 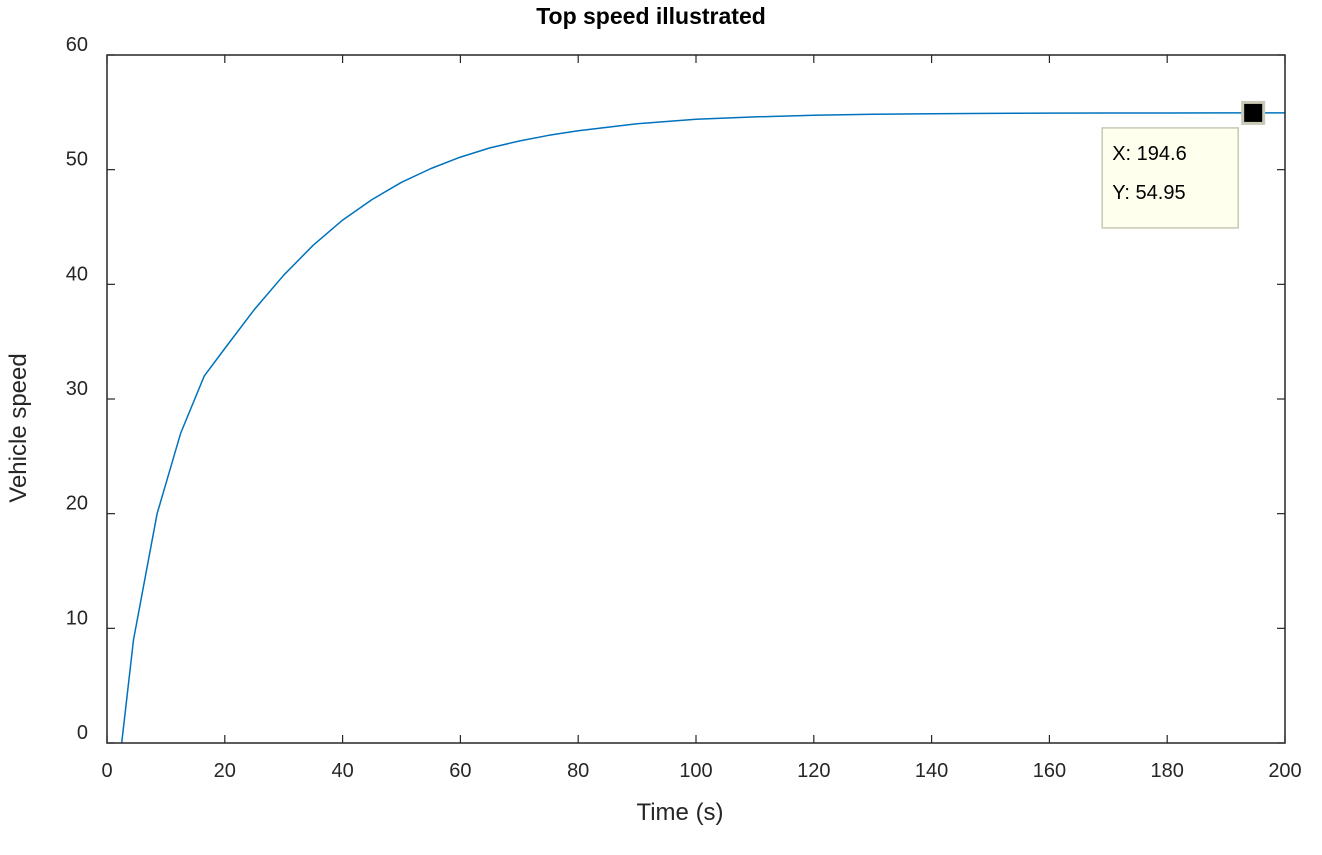 What do you see at coordinates (77, 504) in the screenshot?
I see `y-tick-label: 20` at bounding box center [77, 504].